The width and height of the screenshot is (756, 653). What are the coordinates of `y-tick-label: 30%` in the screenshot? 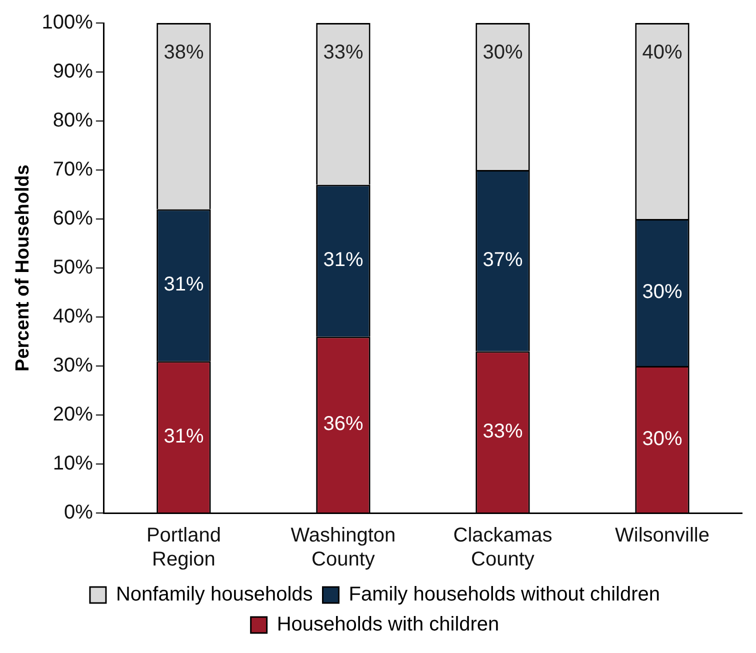 It's located at (73, 365).